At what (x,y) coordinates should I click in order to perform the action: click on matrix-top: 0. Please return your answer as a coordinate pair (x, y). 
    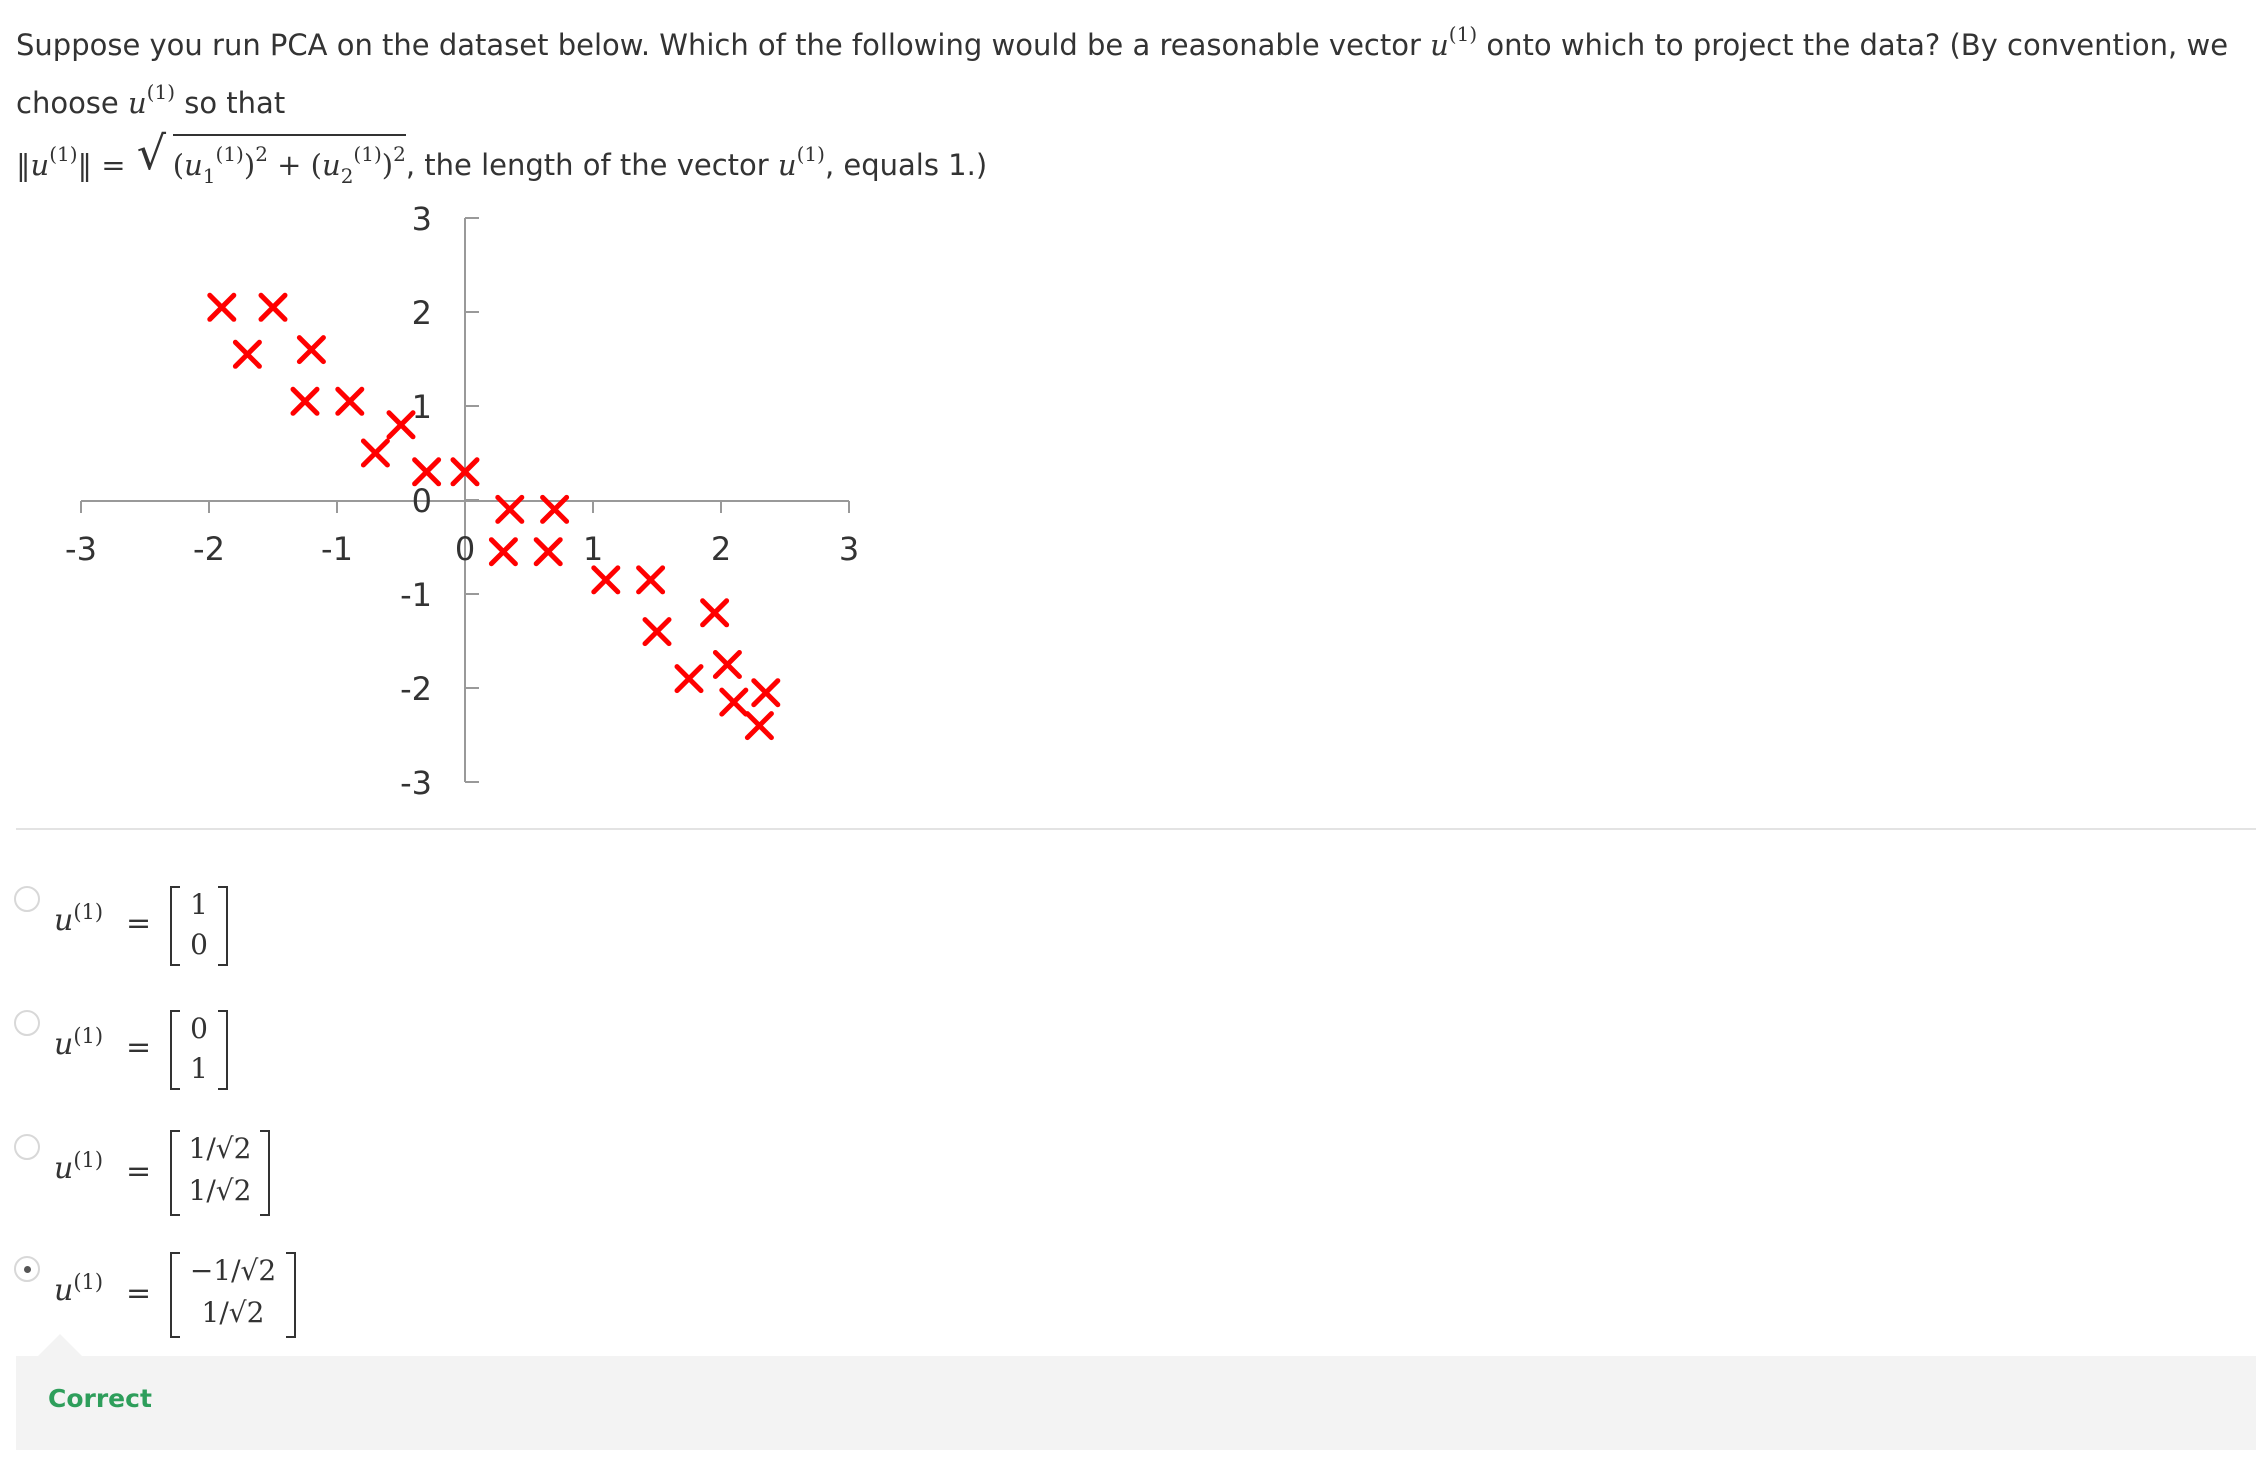
    Looking at the image, I should click on (199, 1028).